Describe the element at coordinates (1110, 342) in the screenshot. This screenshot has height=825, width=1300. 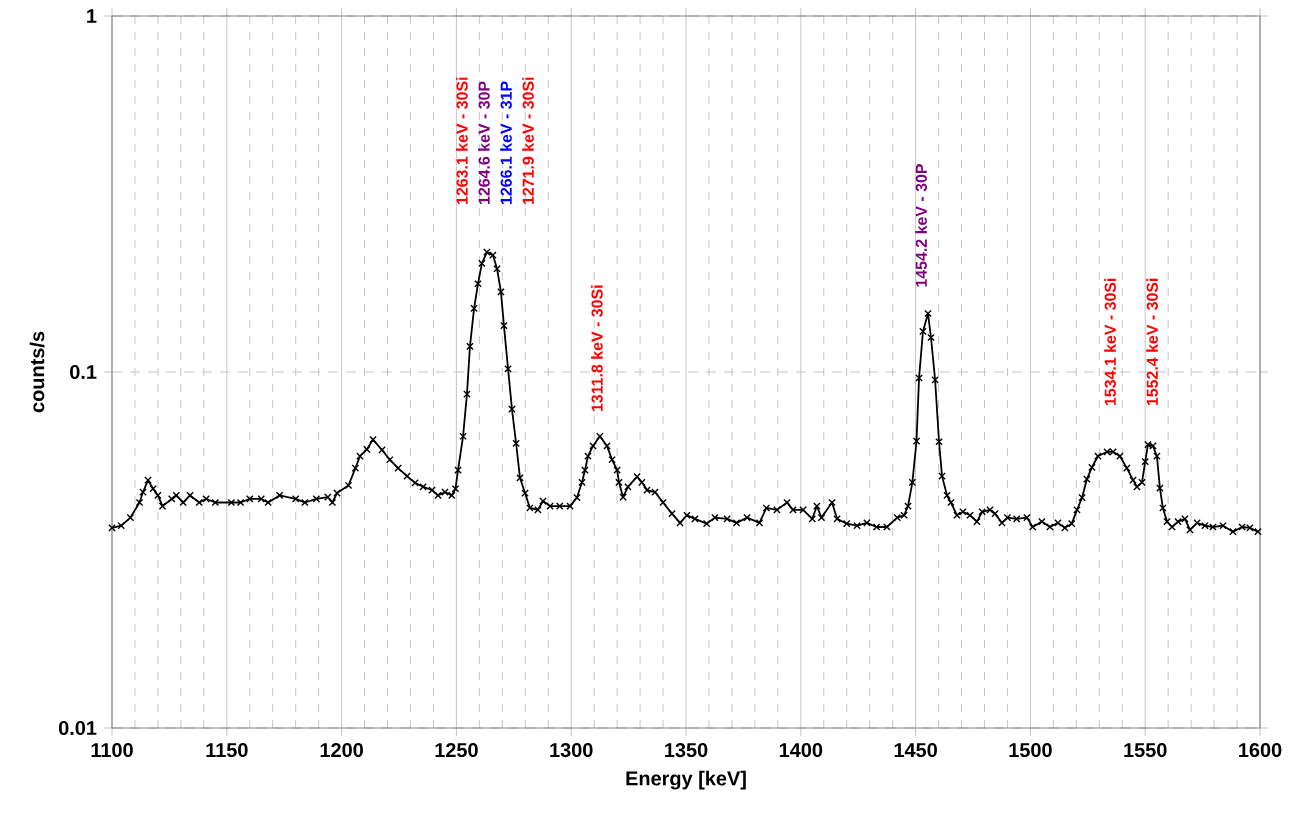
I see `annotation: 1534.1 keV - 30Si` at that location.